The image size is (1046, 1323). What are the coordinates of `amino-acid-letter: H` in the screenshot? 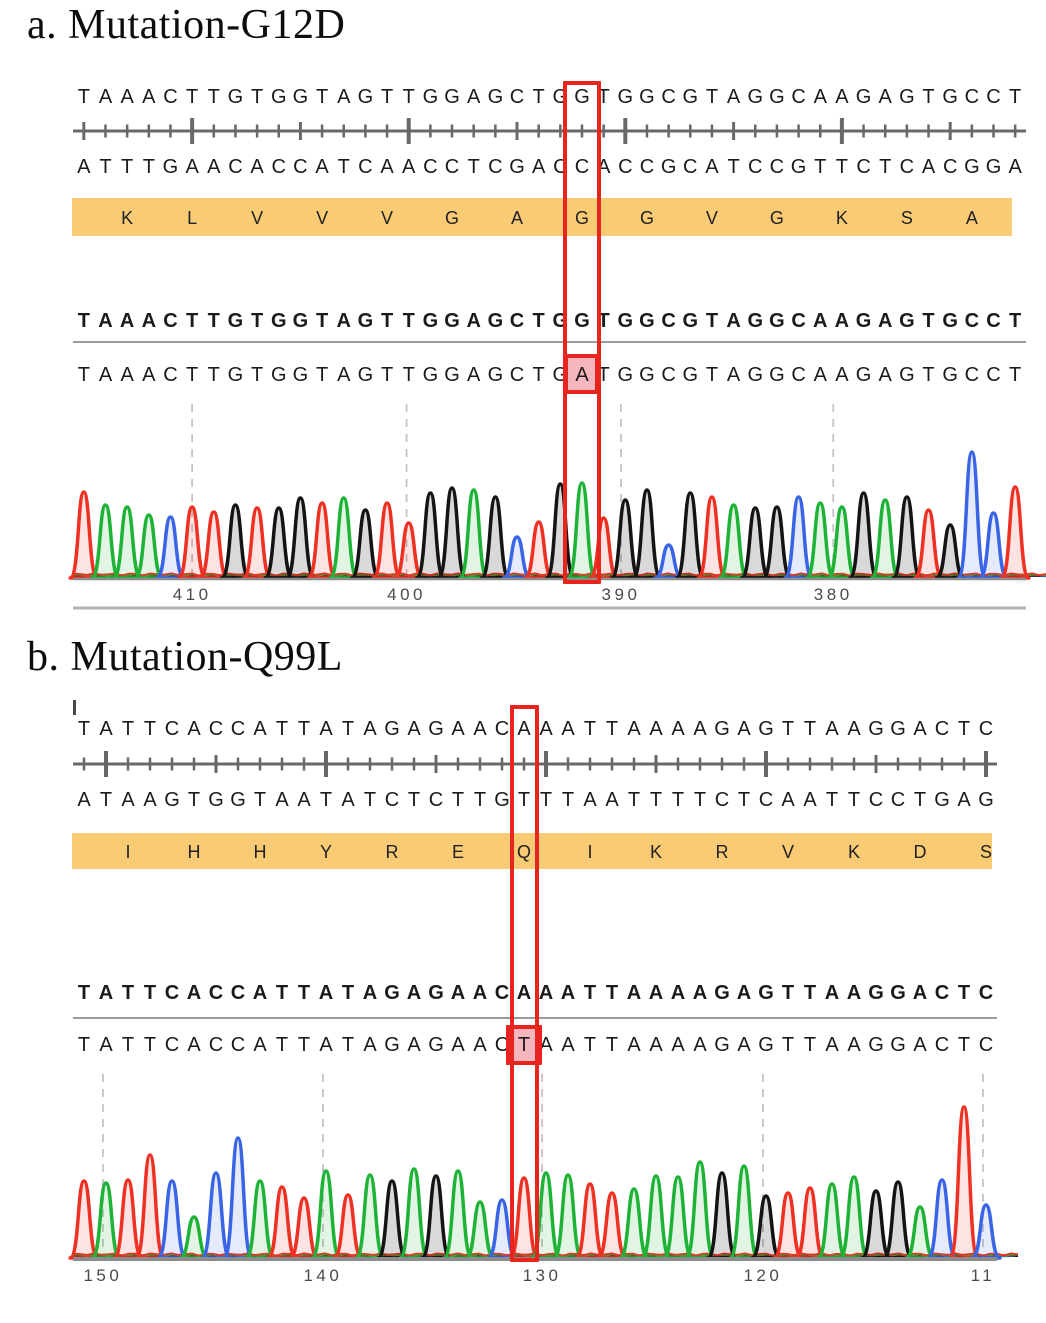 It's located at (260, 852).